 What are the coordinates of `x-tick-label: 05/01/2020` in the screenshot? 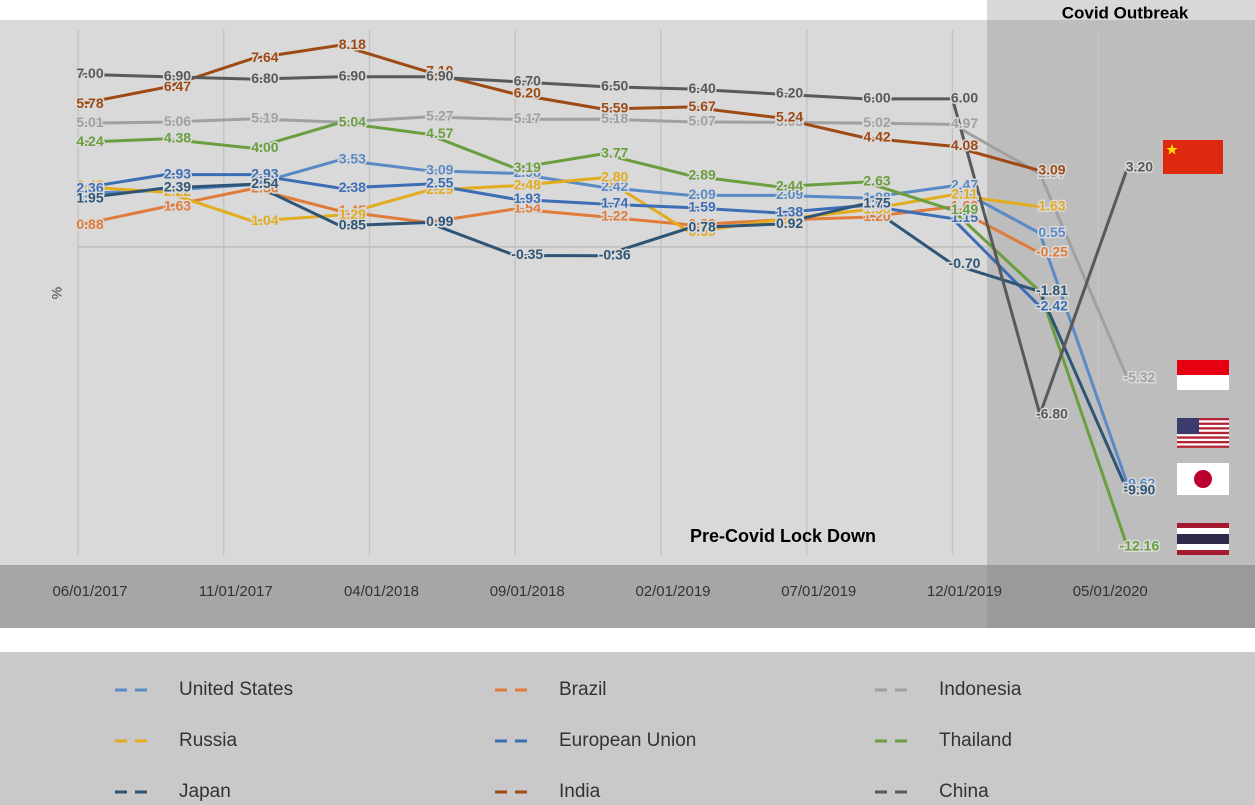 It's located at (1110, 591).